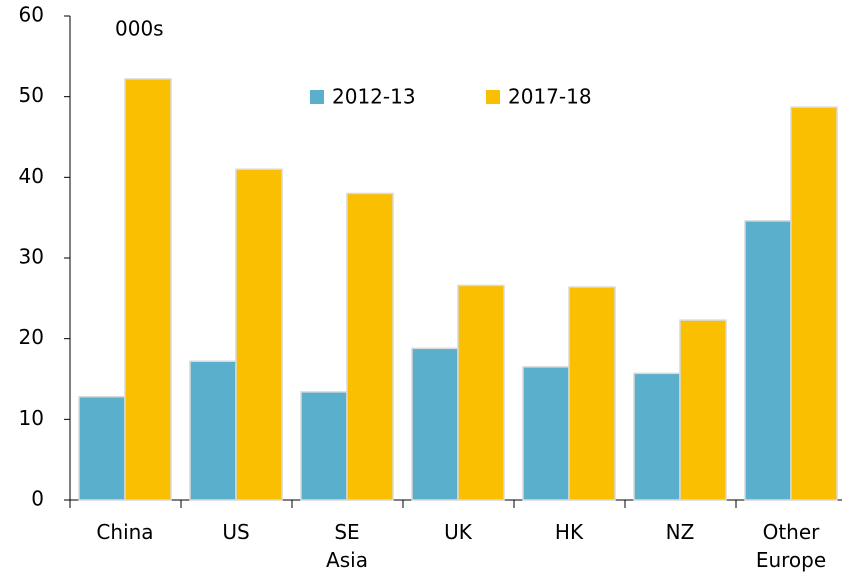 The height and width of the screenshot is (580, 842). What do you see at coordinates (550, 97) in the screenshot?
I see `legend-label: 2017-18` at bounding box center [550, 97].